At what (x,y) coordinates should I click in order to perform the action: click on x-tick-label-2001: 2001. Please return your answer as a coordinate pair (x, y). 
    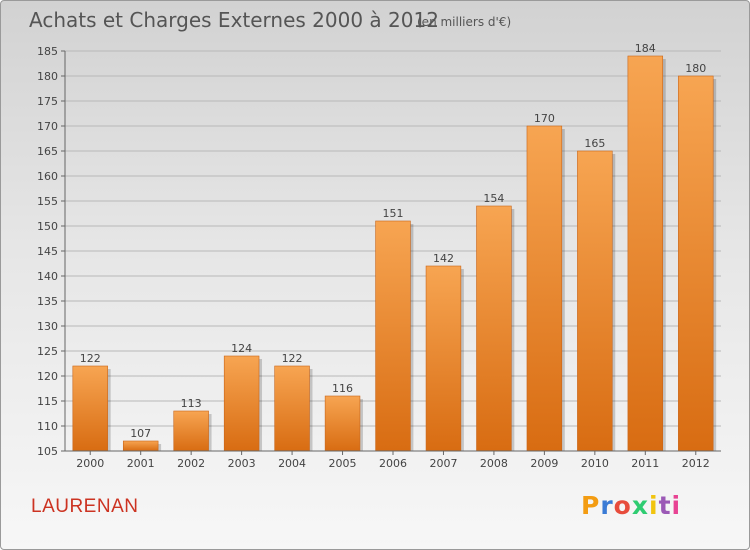
    Looking at the image, I should click on (141, 463).